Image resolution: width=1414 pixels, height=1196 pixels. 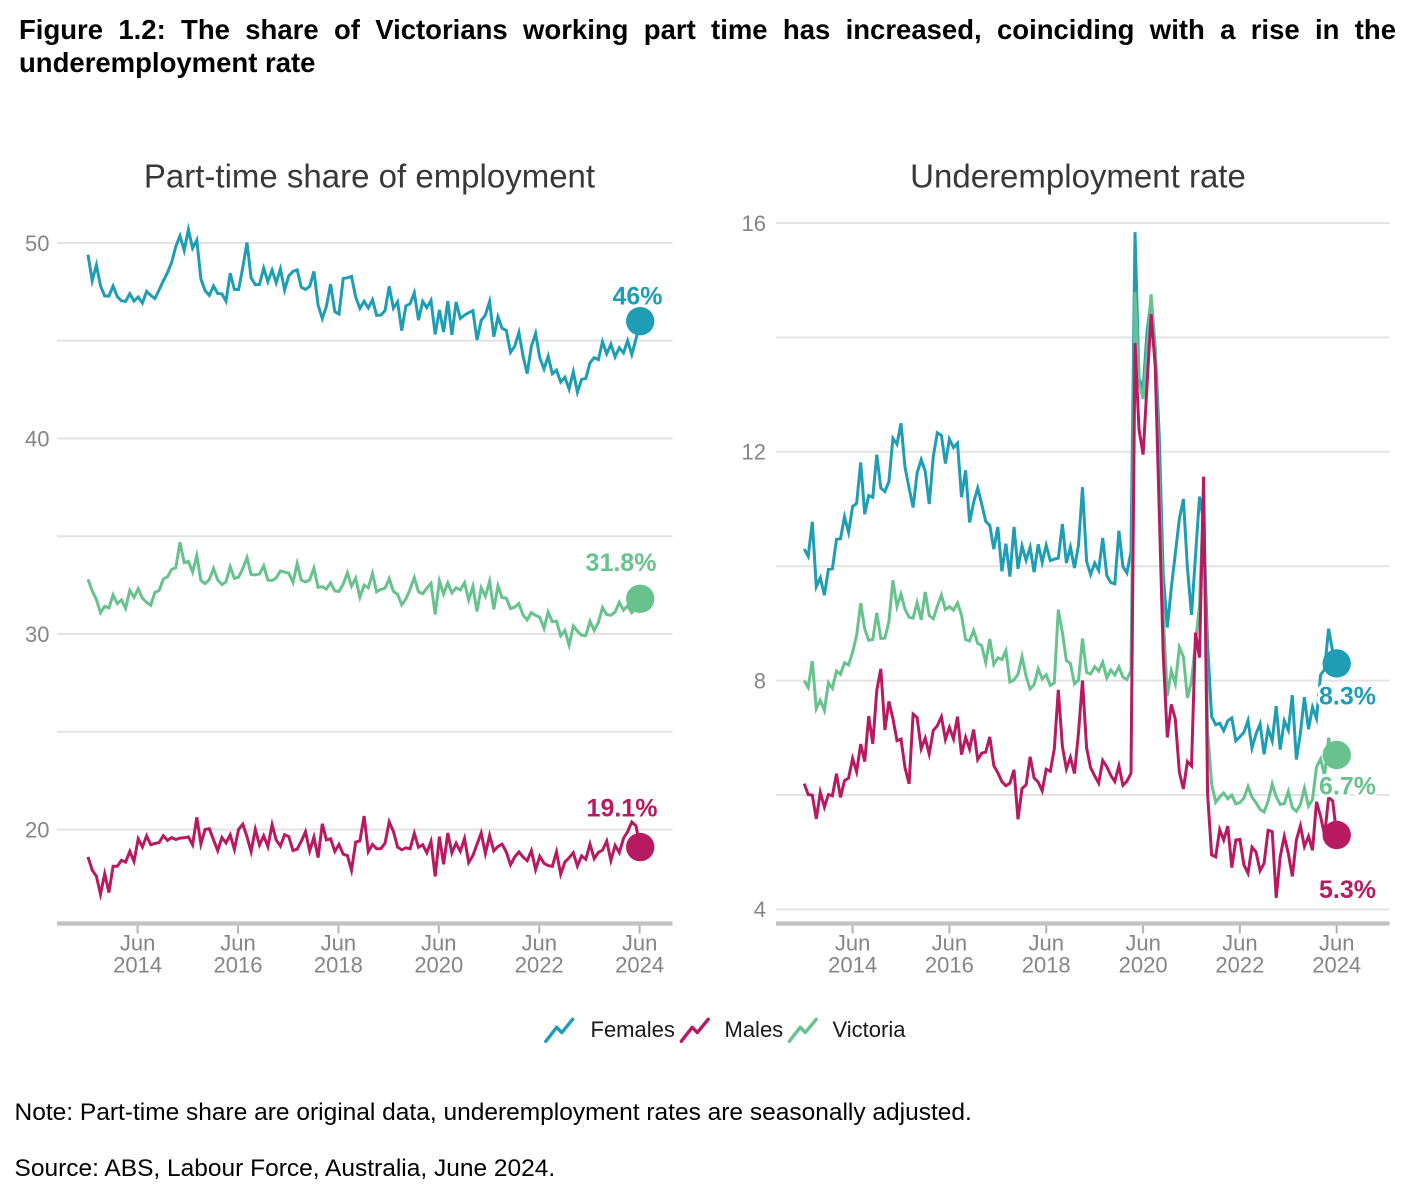 I want to click on svg-text: 46%, so click(x=637, y=297).